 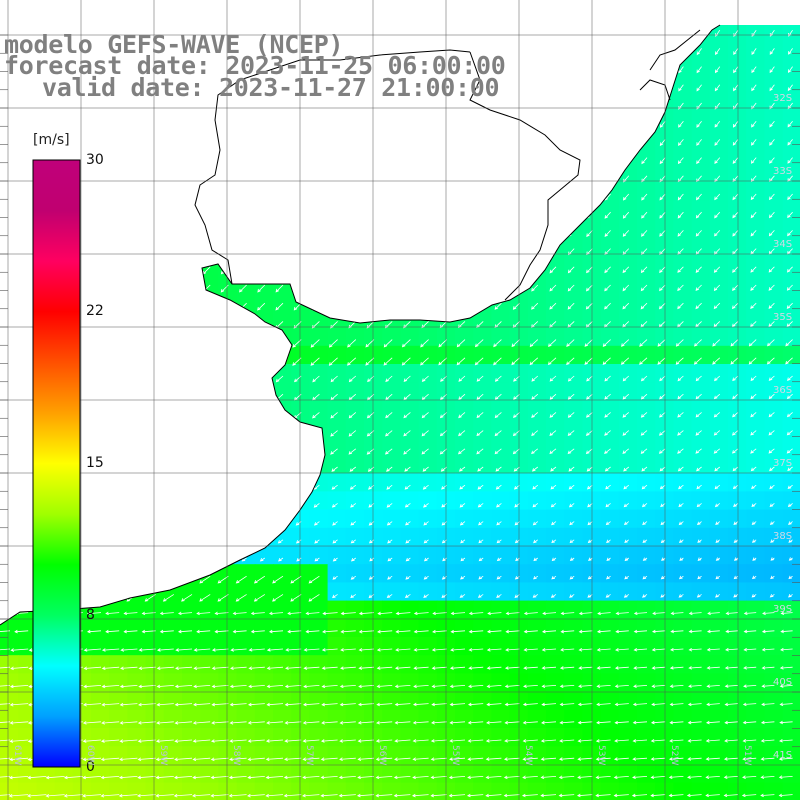 What do you see at coordinates (783, 609) in the screenshot?
I see `lat-label: 39S` at bounding box center [783, 609].